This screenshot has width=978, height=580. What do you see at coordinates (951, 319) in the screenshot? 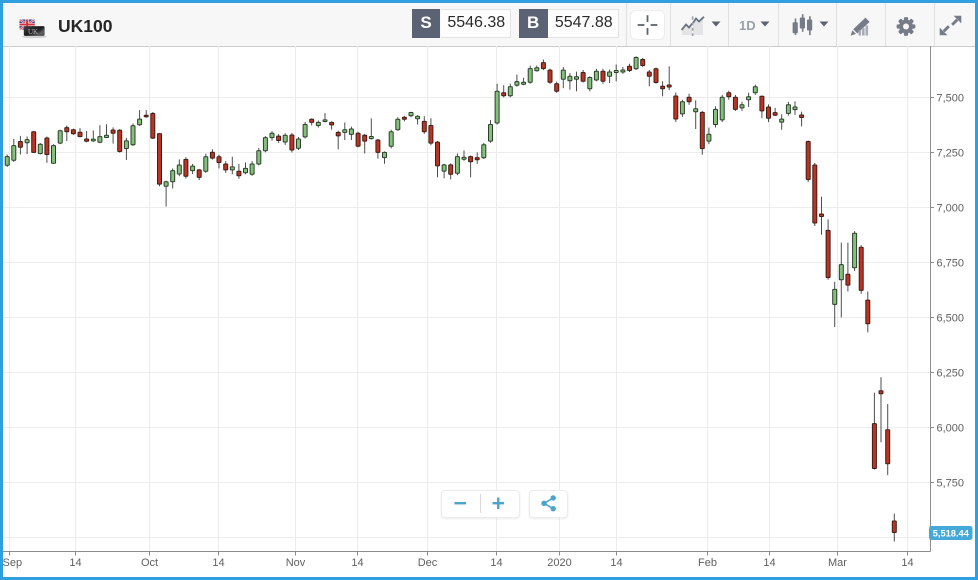
I see `svg-text: 6,500` at bounding box center [951, 319].